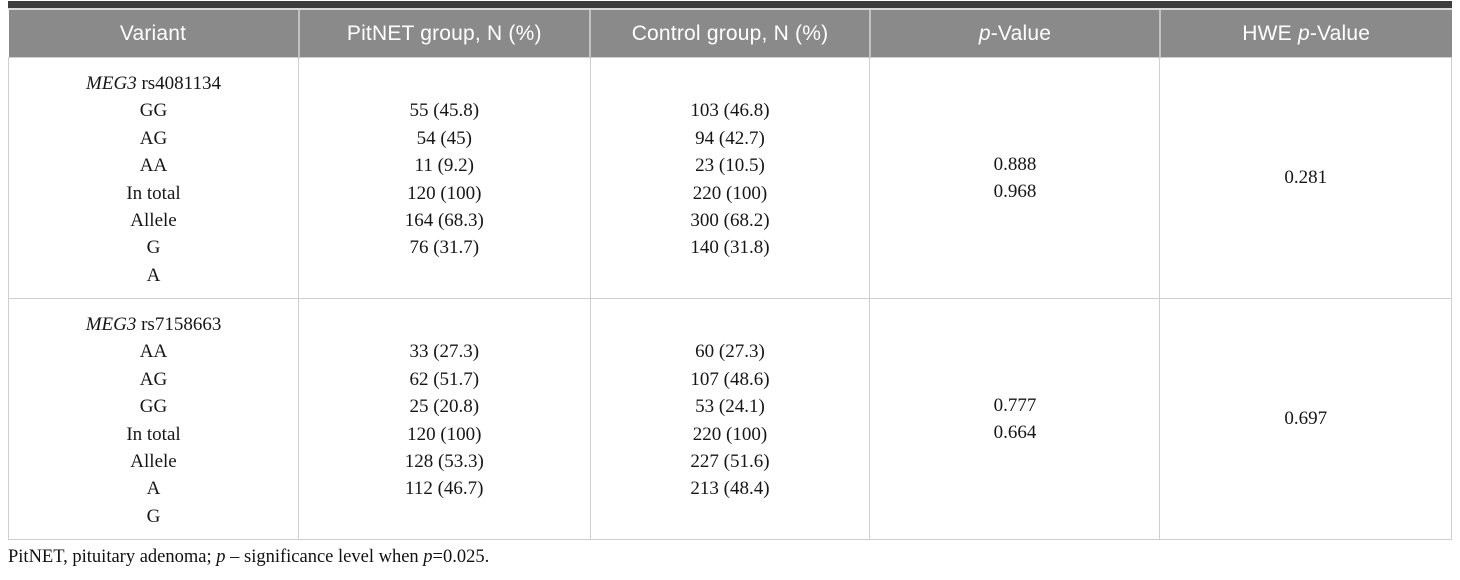 The height and width of the screenshot is (580, 1460). Describe the element at coordinates (444, 407) in the screenshot. I see `count-value: 25 (20.8)` at that location.